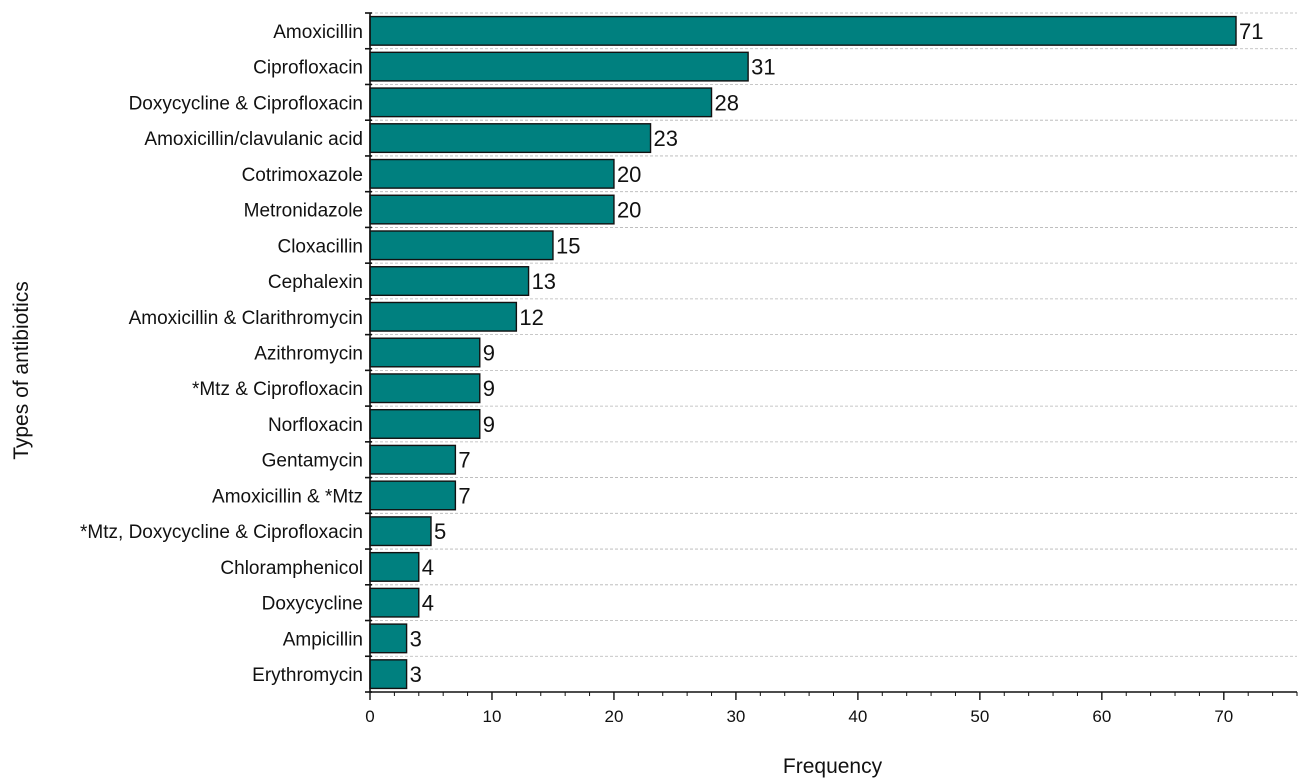 The width and height of the screenshot is (1304, 783). What do you see at coordinates (440, 531) in the screenshot?
I see `data-label: 5` at bounding box center [440, 531].